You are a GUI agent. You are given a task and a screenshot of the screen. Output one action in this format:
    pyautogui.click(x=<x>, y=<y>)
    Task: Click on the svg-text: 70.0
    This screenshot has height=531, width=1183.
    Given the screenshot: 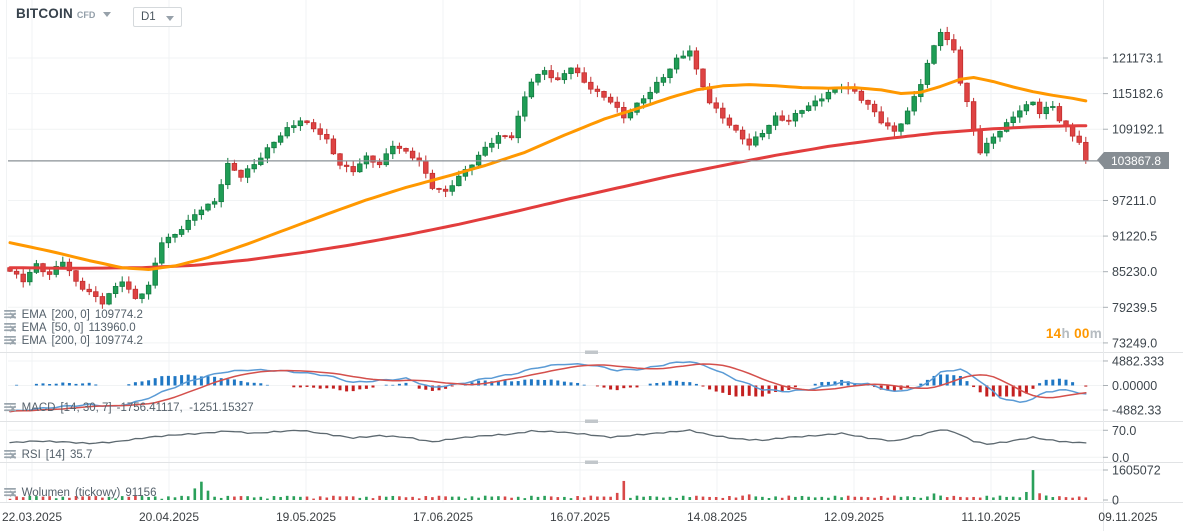 What is the action you would take?
    pyautogui.click(x=1124, y=431)
    